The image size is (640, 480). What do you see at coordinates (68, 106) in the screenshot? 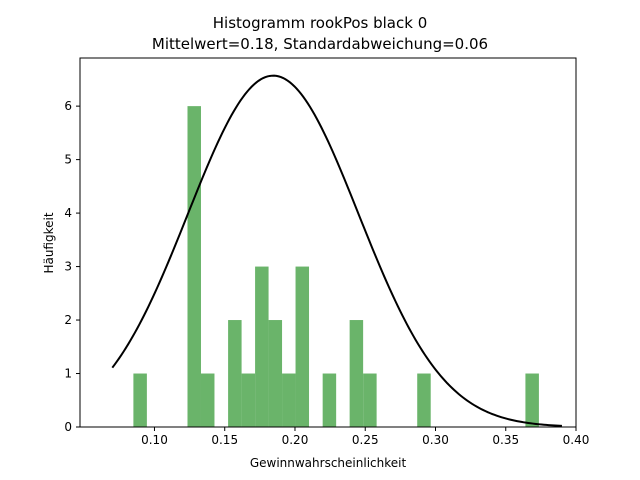
I see `y-tick-label: 6` at bounding box center [68, 106].